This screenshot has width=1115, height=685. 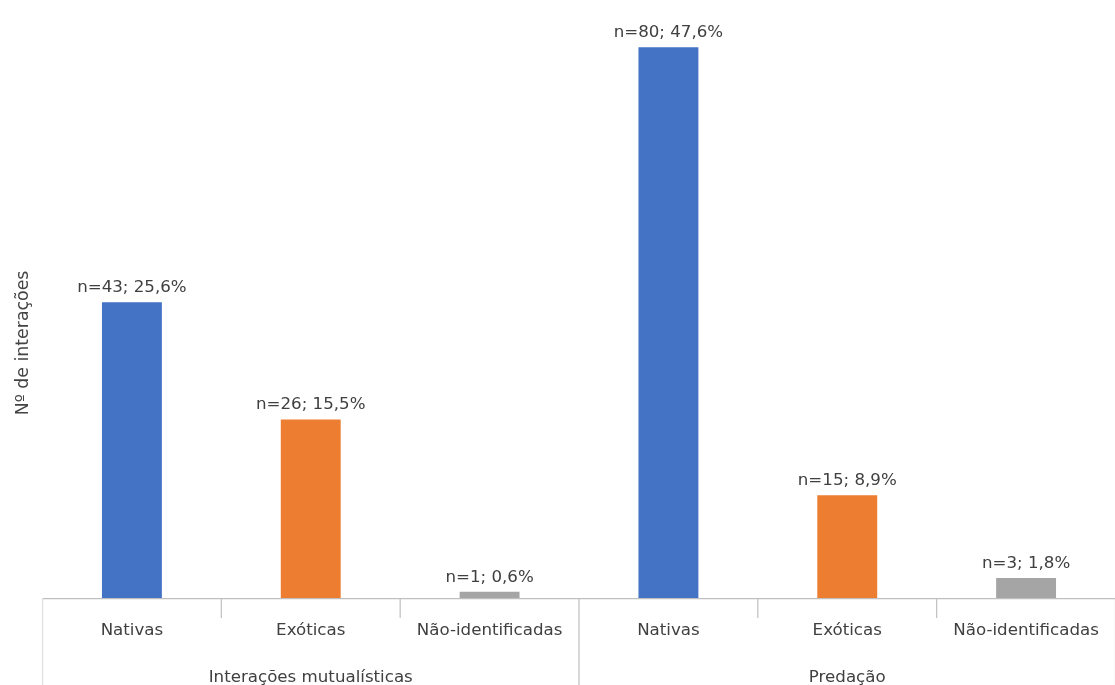 I want to click on data-label: n=80; 47,6%, so click(x=668, y=32).